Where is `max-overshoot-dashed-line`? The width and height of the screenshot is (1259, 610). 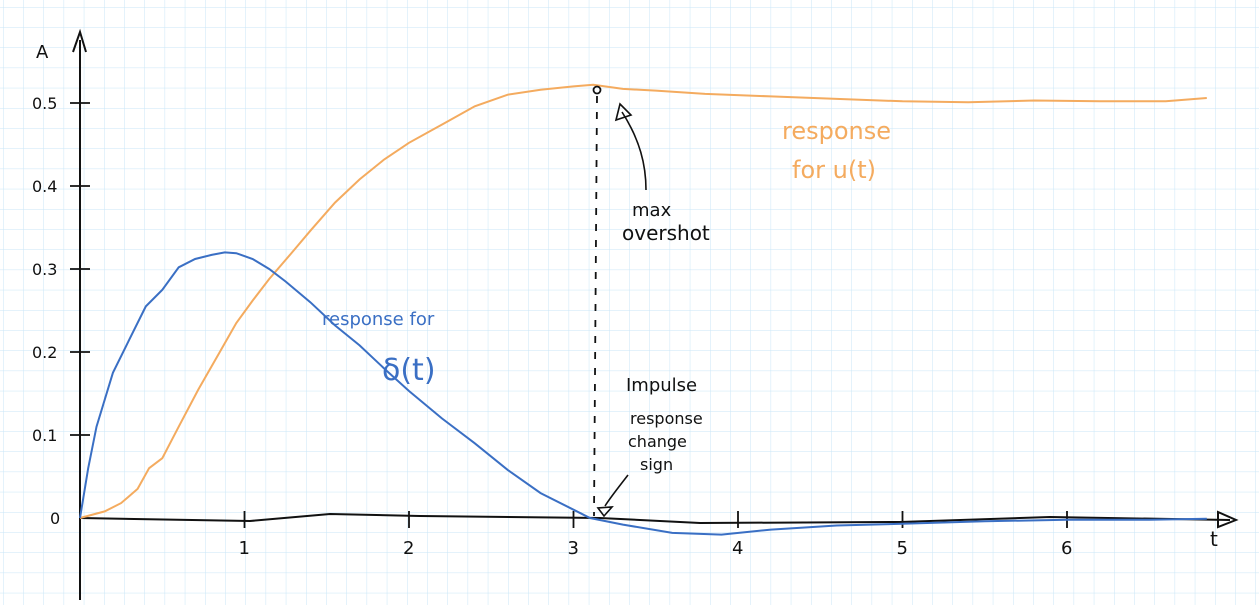 max-overshoot-dashed-line is located at coordinates (595, 306).